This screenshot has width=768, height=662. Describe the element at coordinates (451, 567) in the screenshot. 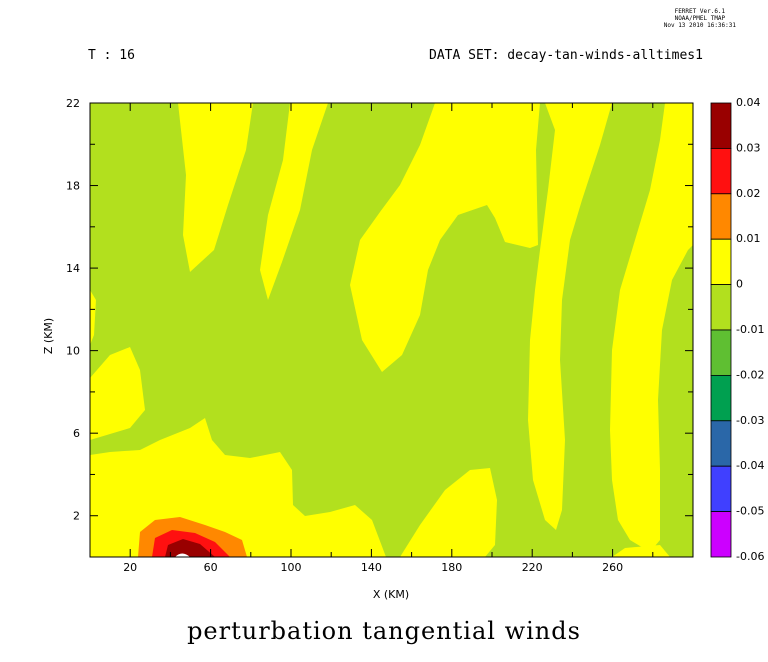

I see `x-tick-label: 180` at that location.